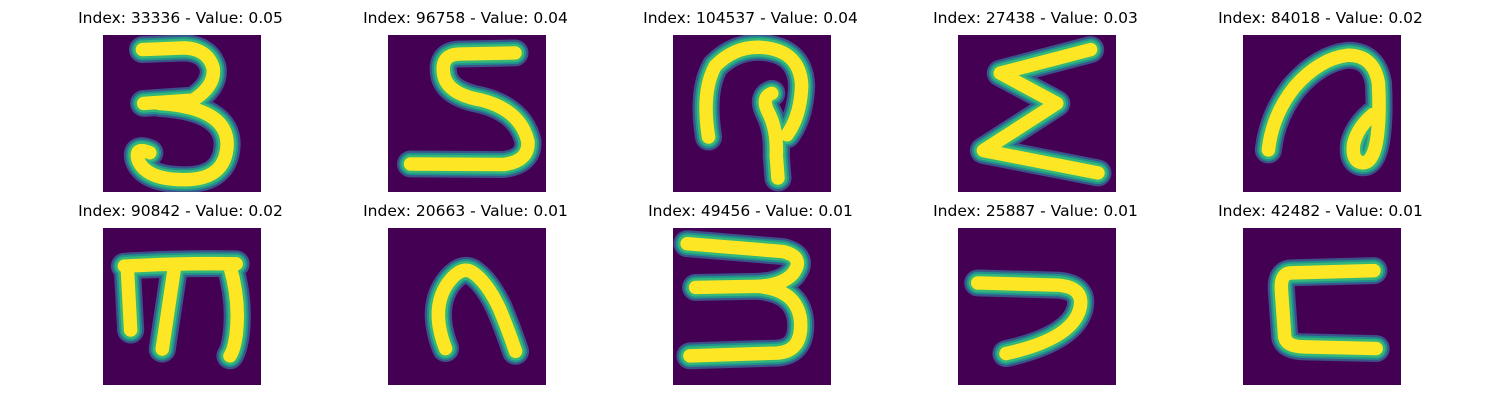  I want to click on sample-title: Index: 27438 - Value: 0.03, so click(1035, 18).